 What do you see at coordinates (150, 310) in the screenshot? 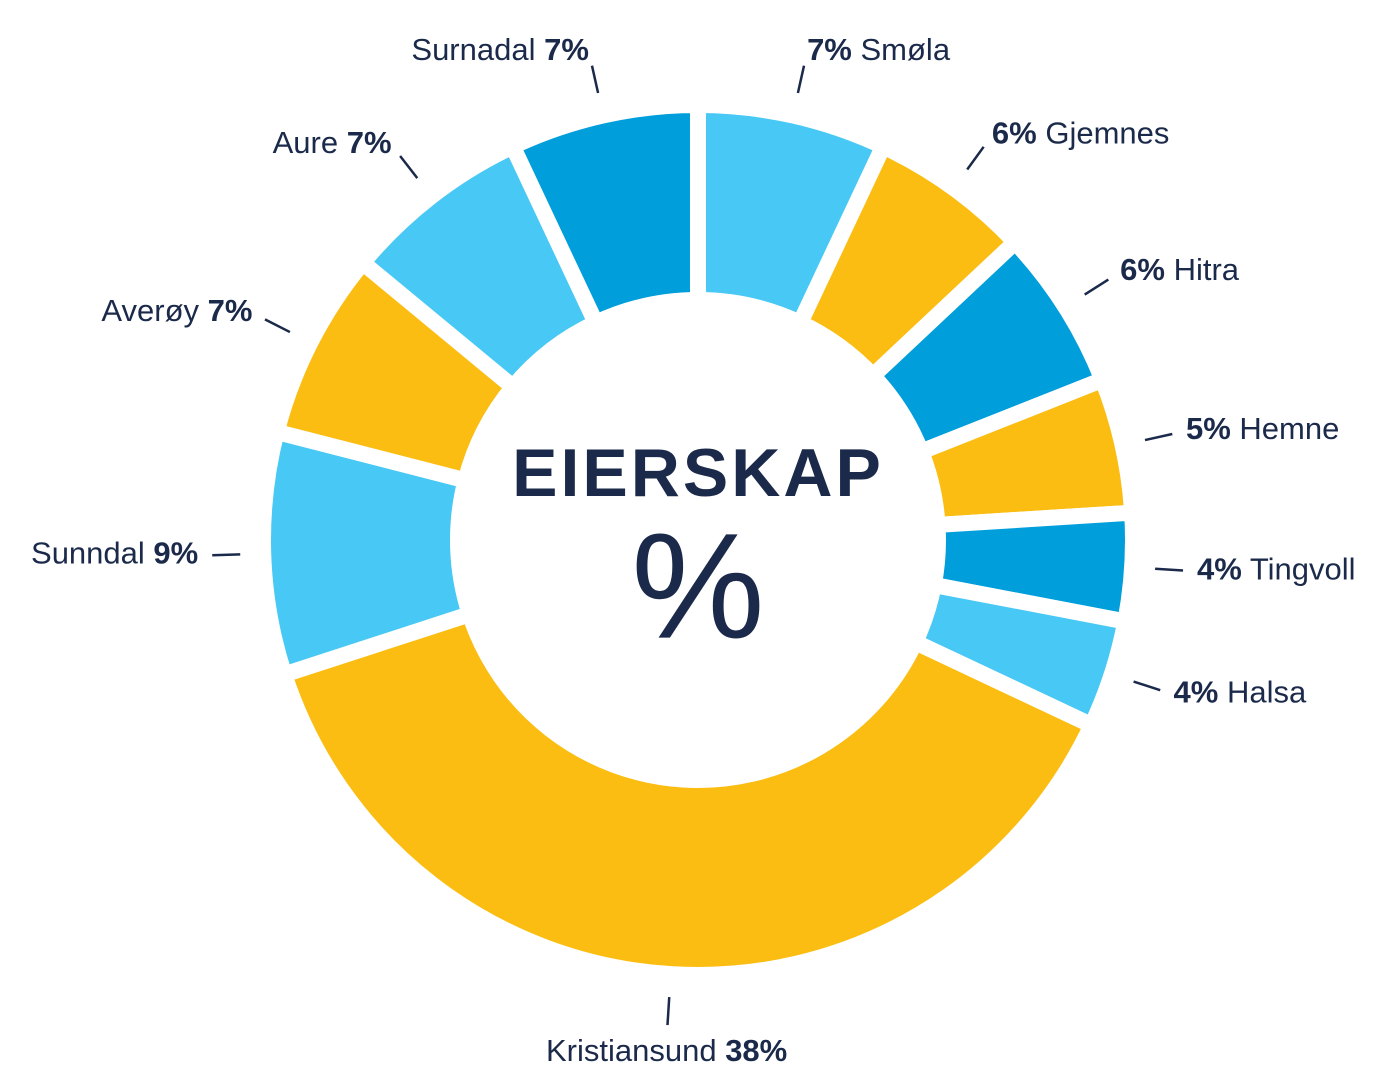
I see `category-name: Averøy` at bounding box center [150, 310].